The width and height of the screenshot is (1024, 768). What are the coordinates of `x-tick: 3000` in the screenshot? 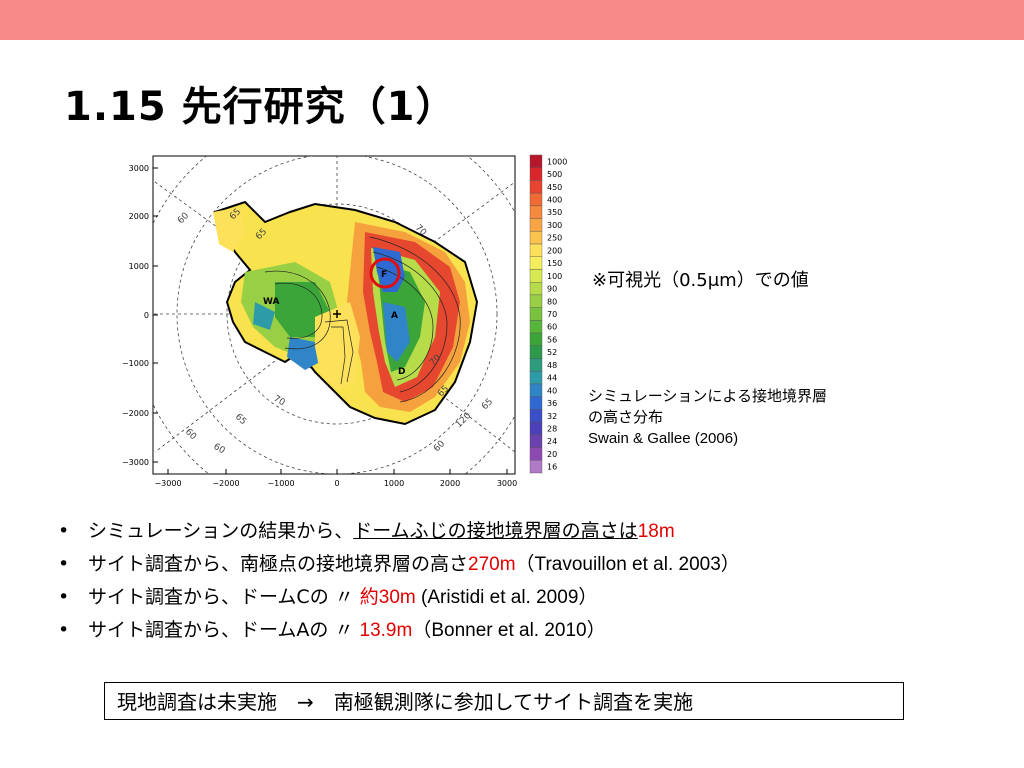 It's located at (507, 483).